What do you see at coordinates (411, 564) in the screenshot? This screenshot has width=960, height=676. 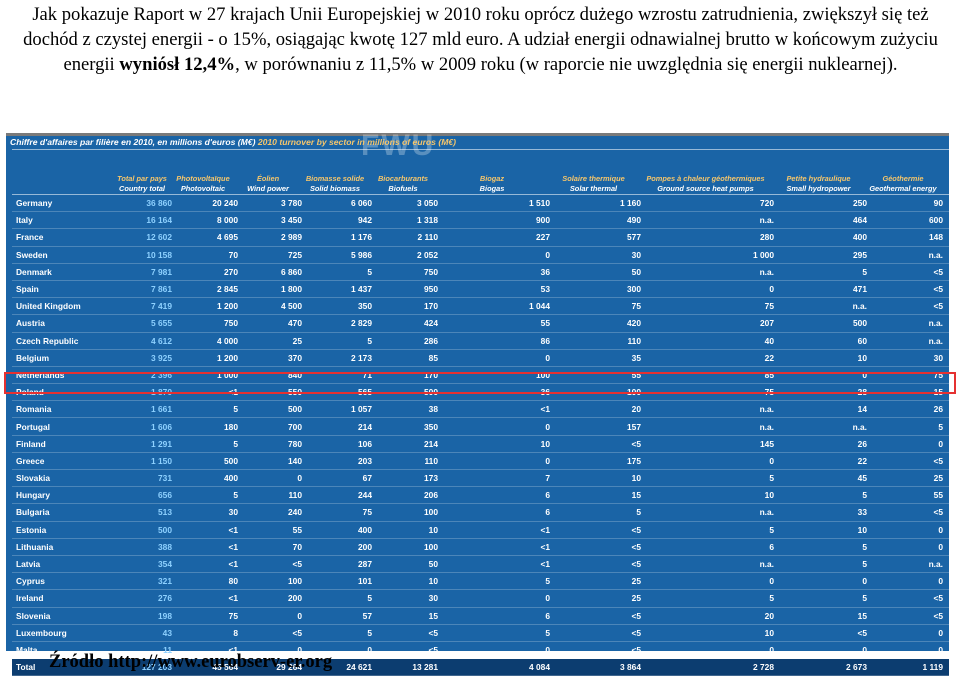 I see `value-cell: 50` at bounding box center [411, 564].